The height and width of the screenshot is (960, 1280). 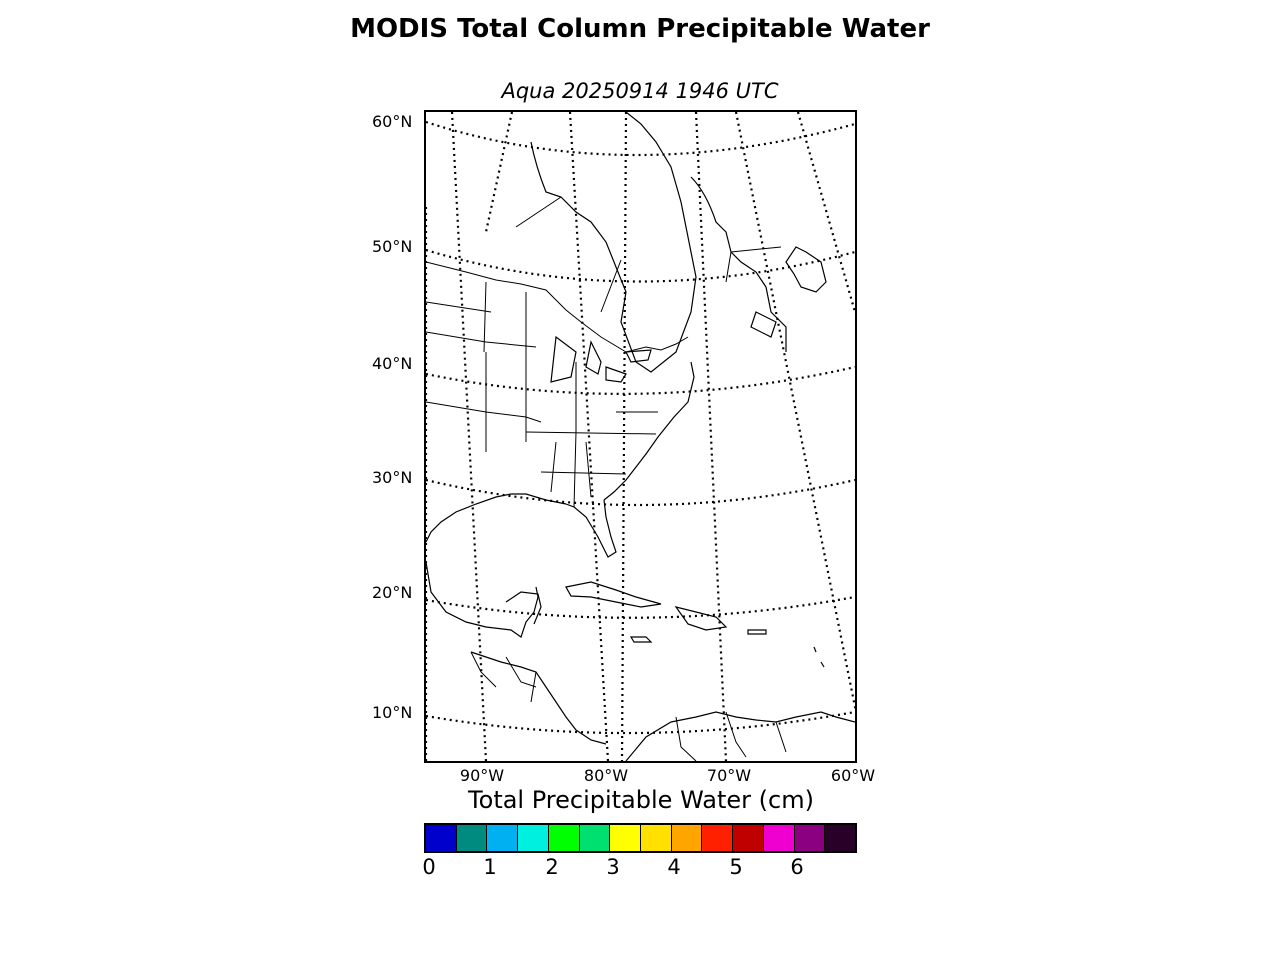 What do you see at coordinates (731, 736) in the screenshot?
I see `south-america-borders` at bounding box center [731, 736].